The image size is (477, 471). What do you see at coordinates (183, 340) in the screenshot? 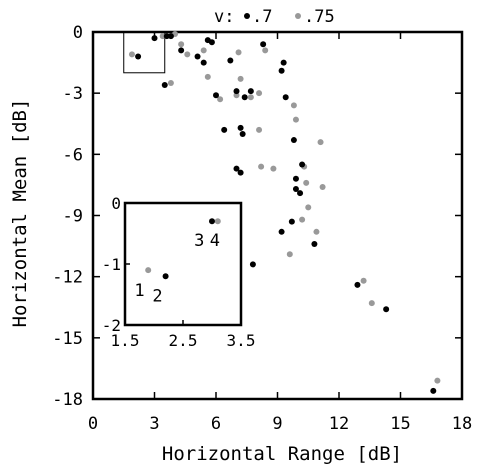
I see `inset-x-tick-label: 2.5` at bounding box center [183, 340].